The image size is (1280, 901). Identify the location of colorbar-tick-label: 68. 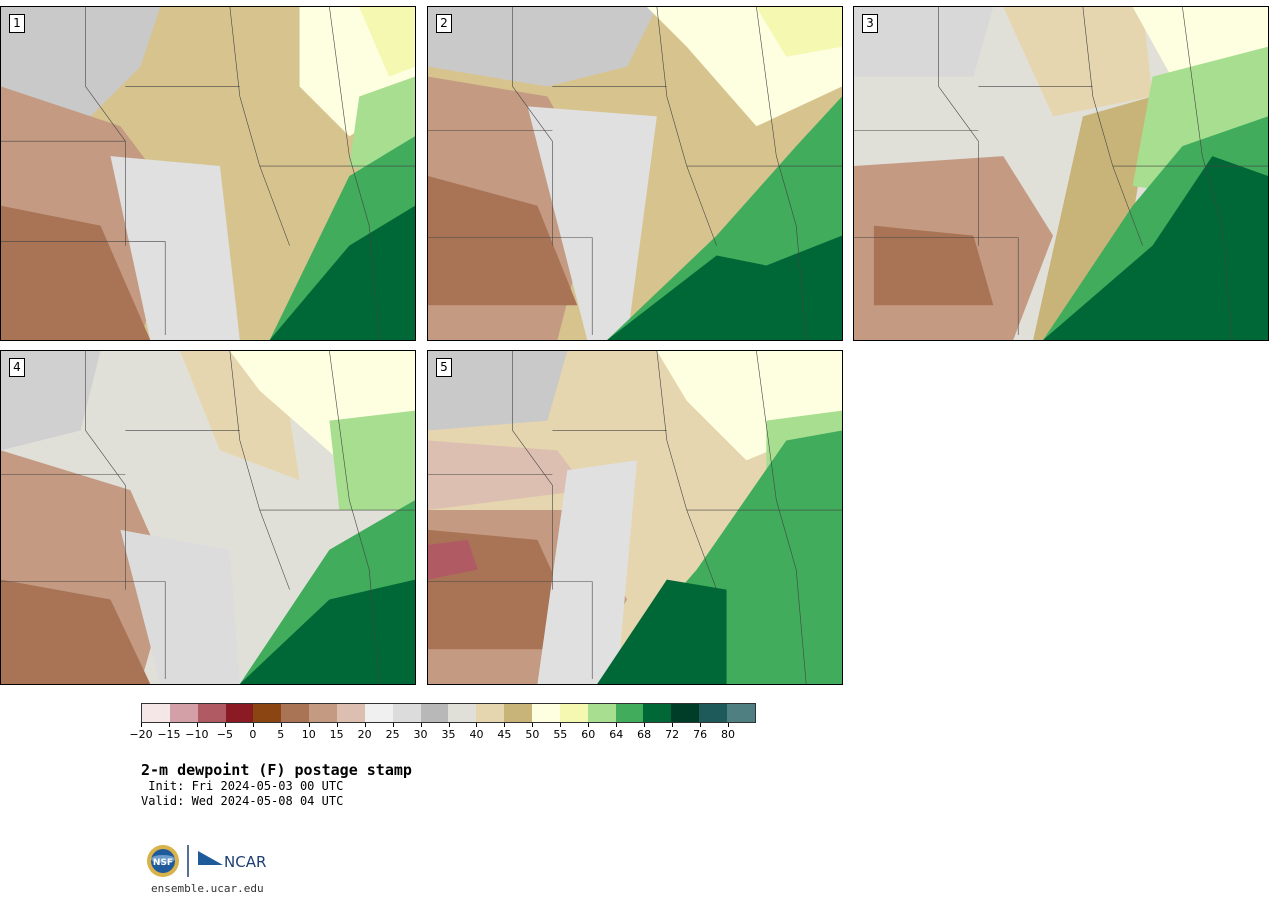
(644, 734).